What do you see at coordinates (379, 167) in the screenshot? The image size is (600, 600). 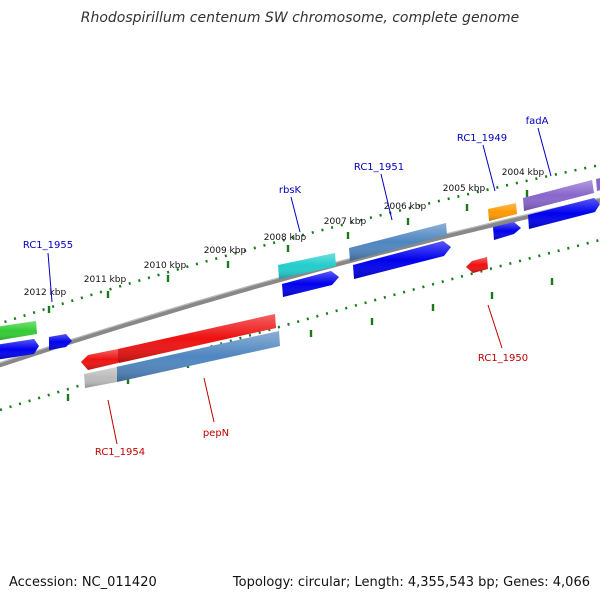 I see `gene-label-RC1_1951: RC1_1951` at bounding box center [379, 167].